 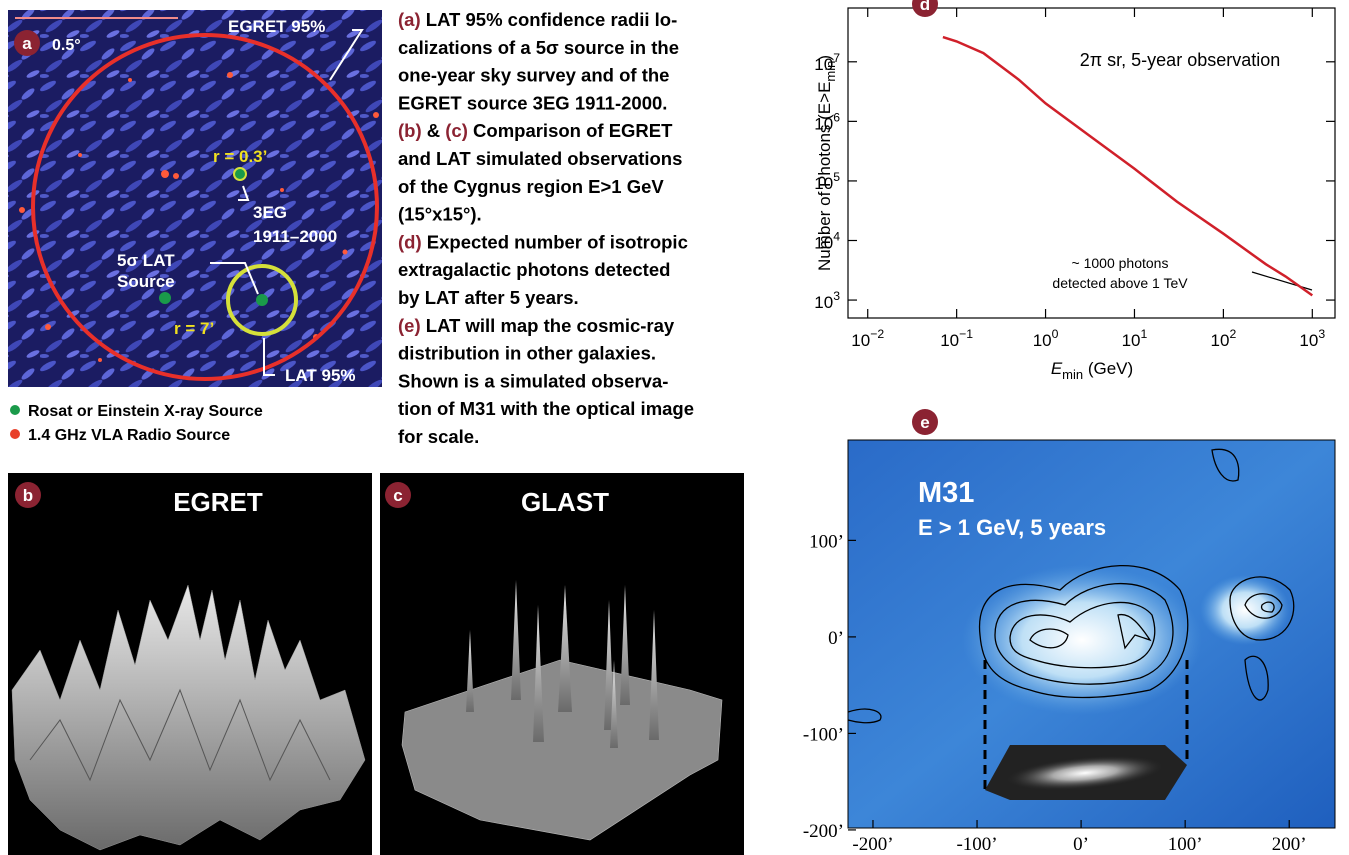 What do you see at coordinates (194, 328) in the screenshot?
I see `radius-label: r = 7’` at bounding box center [194, 328].